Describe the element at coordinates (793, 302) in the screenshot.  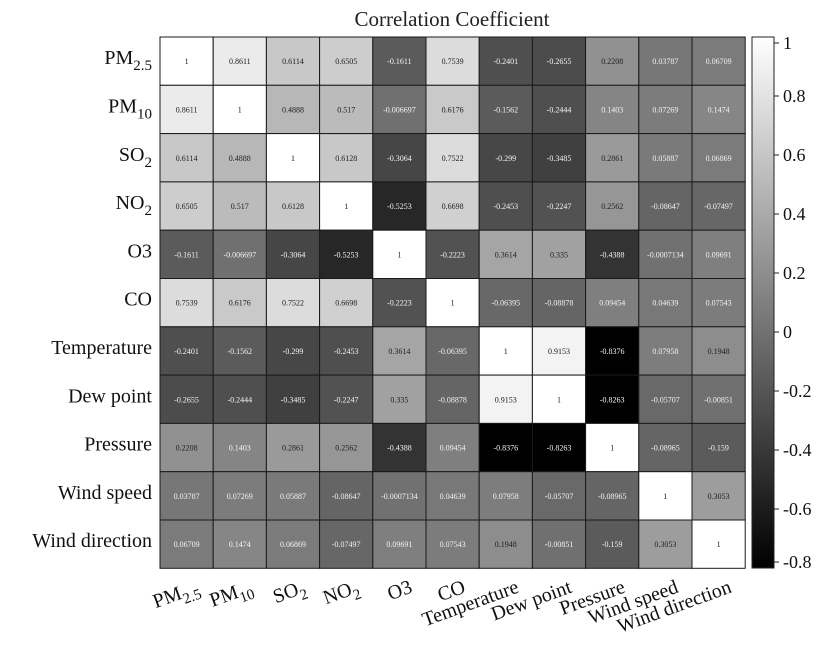
I see `colorbar-ticks: 1 0.8 0.6 0.4 0.2 0 -0.2 -0.4 -0.6 -0.8` at that location.